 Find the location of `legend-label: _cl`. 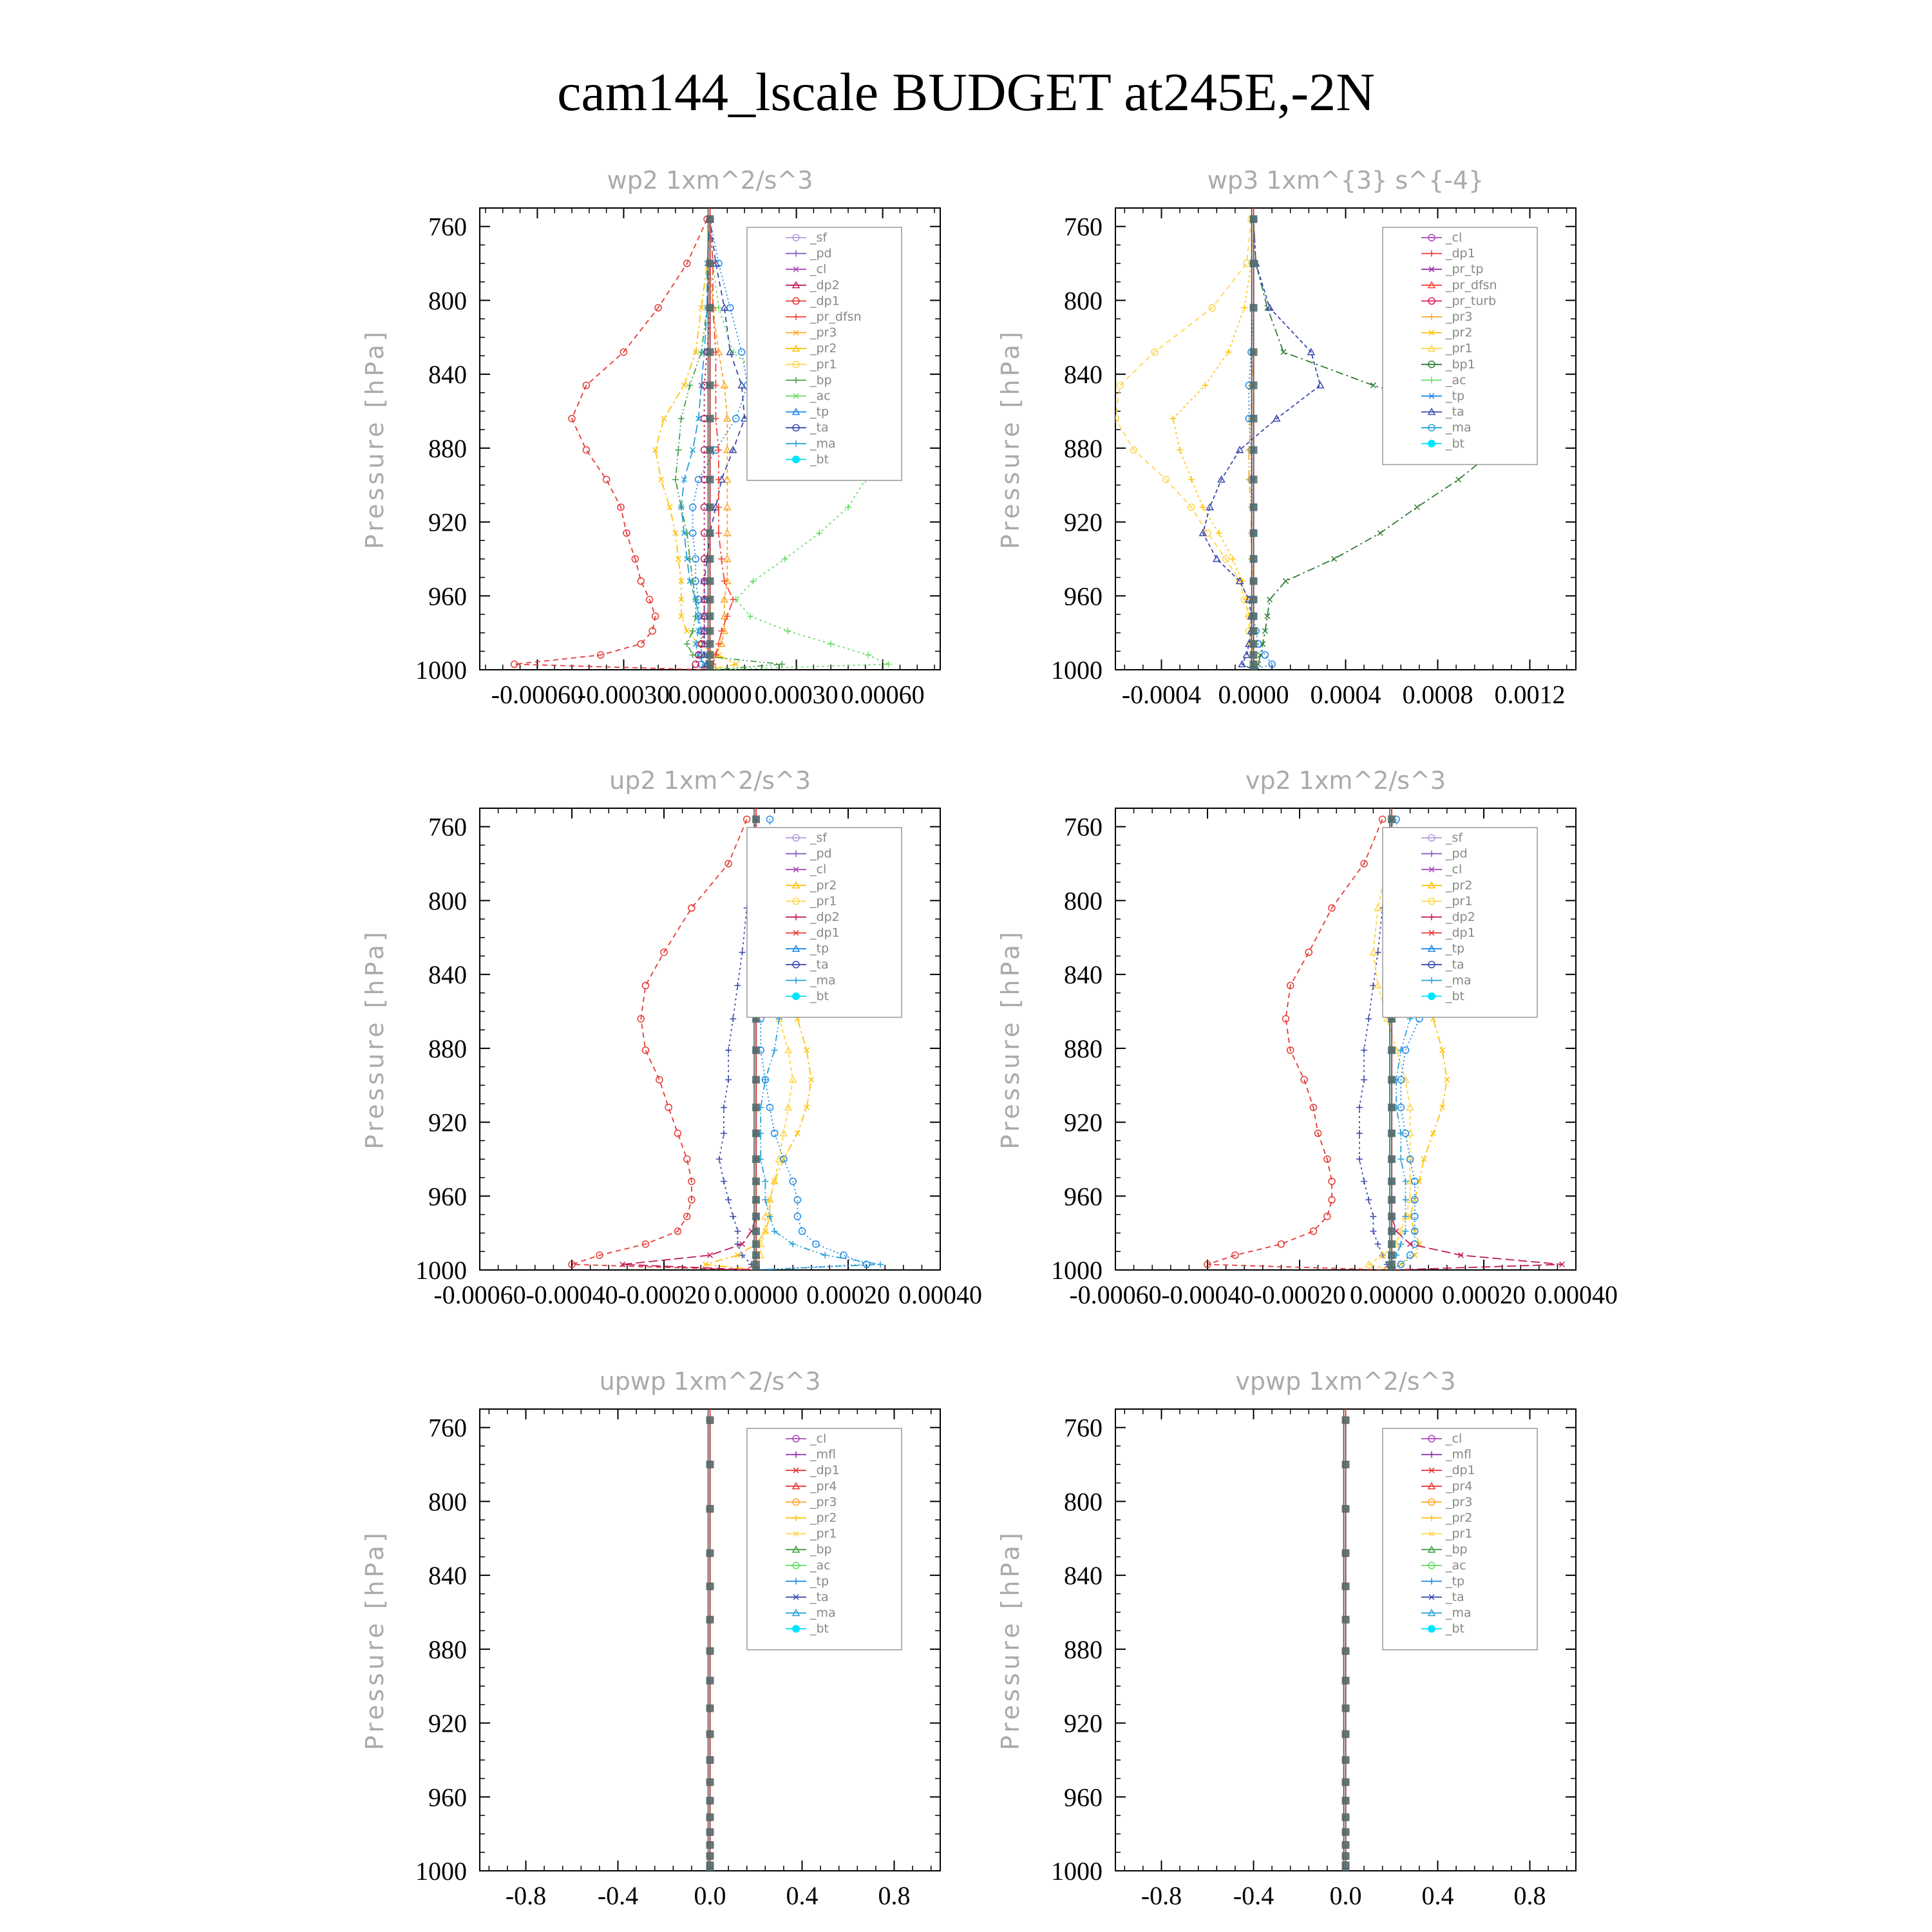

legend-label: _cl is located at coordinates (818, 269).